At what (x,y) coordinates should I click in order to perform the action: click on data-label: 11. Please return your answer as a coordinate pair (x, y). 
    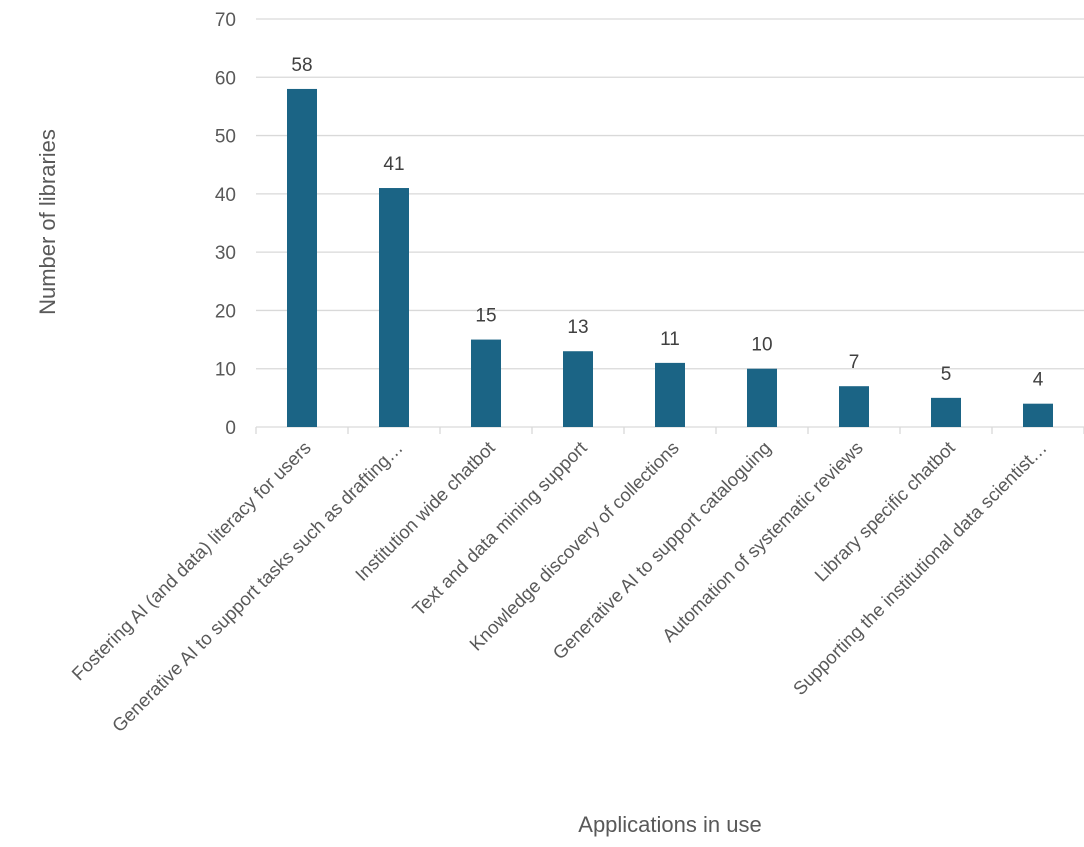
    Looking at the image, I should click on (670, 339).